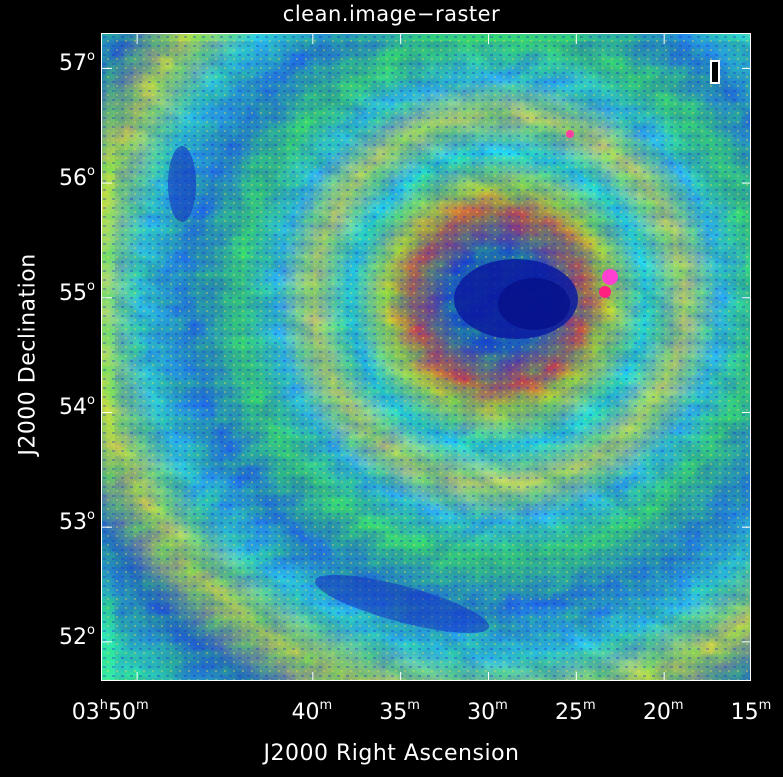 The image size is (783, 777). Describe the element at coordinates (28, 354) in the screenshot. I see `y-axis-label: J2000 Declination` at that location.